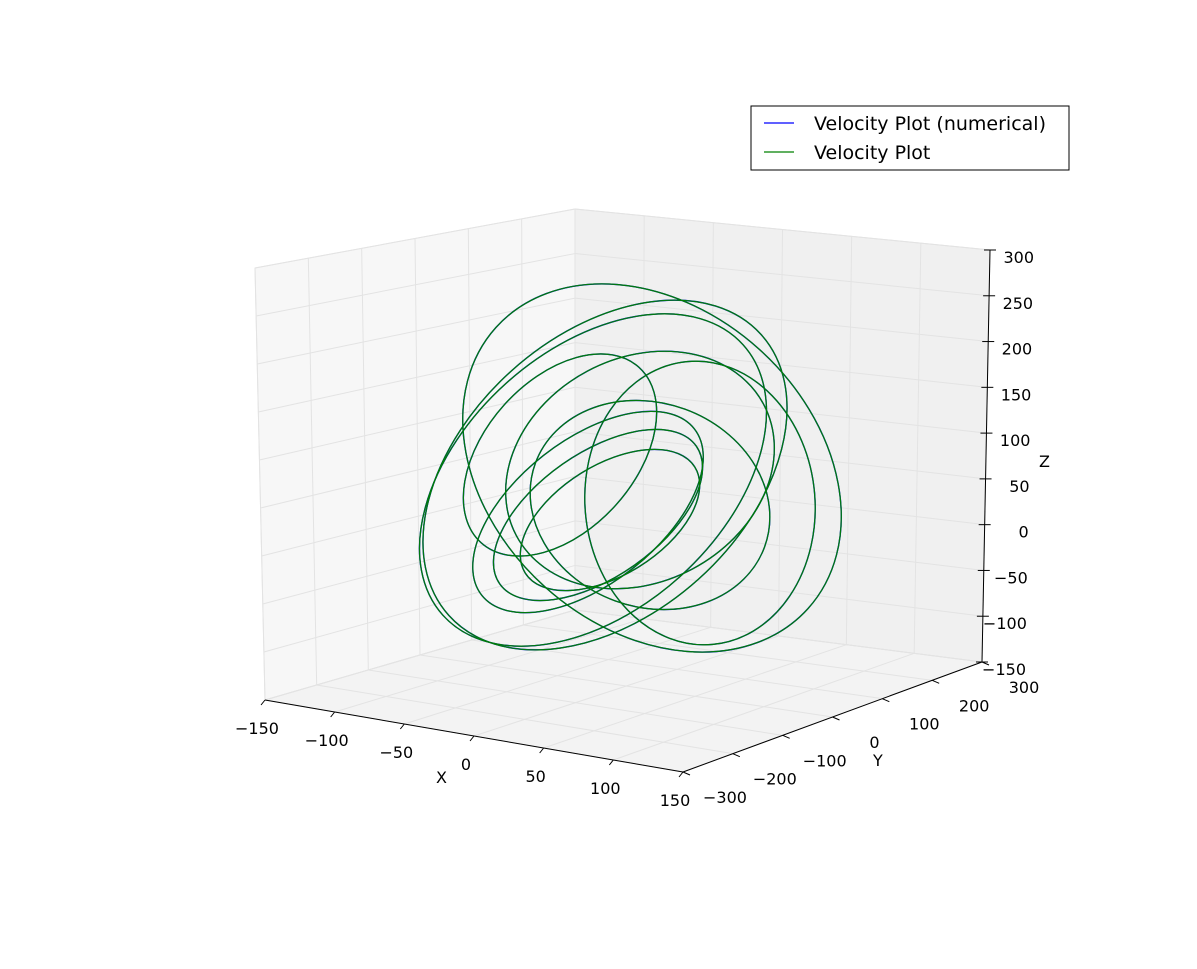 The height and width of the screenshot is (969, 1197). What do you see at coordinates (974, 705) in the screenshot?
I see `y-tick-label-5: 200` at bounding box center [974, 705].